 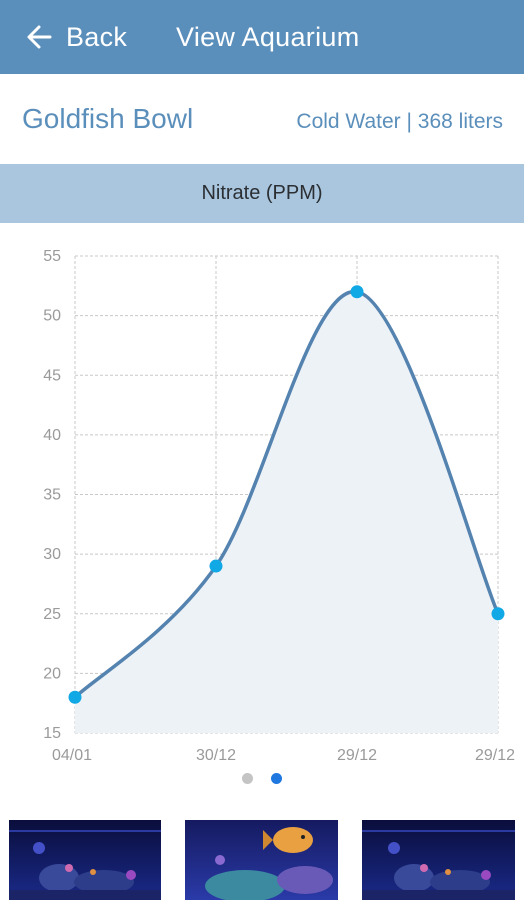 What do you see at coordinates (52, 435) in the screenshot?
I see `y-tick-label: 40` at bounding box center [52, 435].